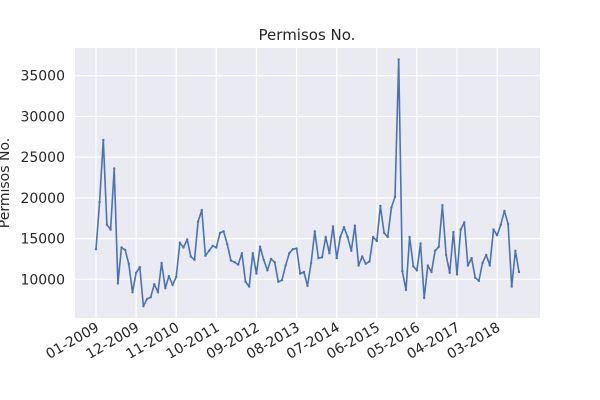  I want to click on chart-title: Permisos No., so click(307, 35).